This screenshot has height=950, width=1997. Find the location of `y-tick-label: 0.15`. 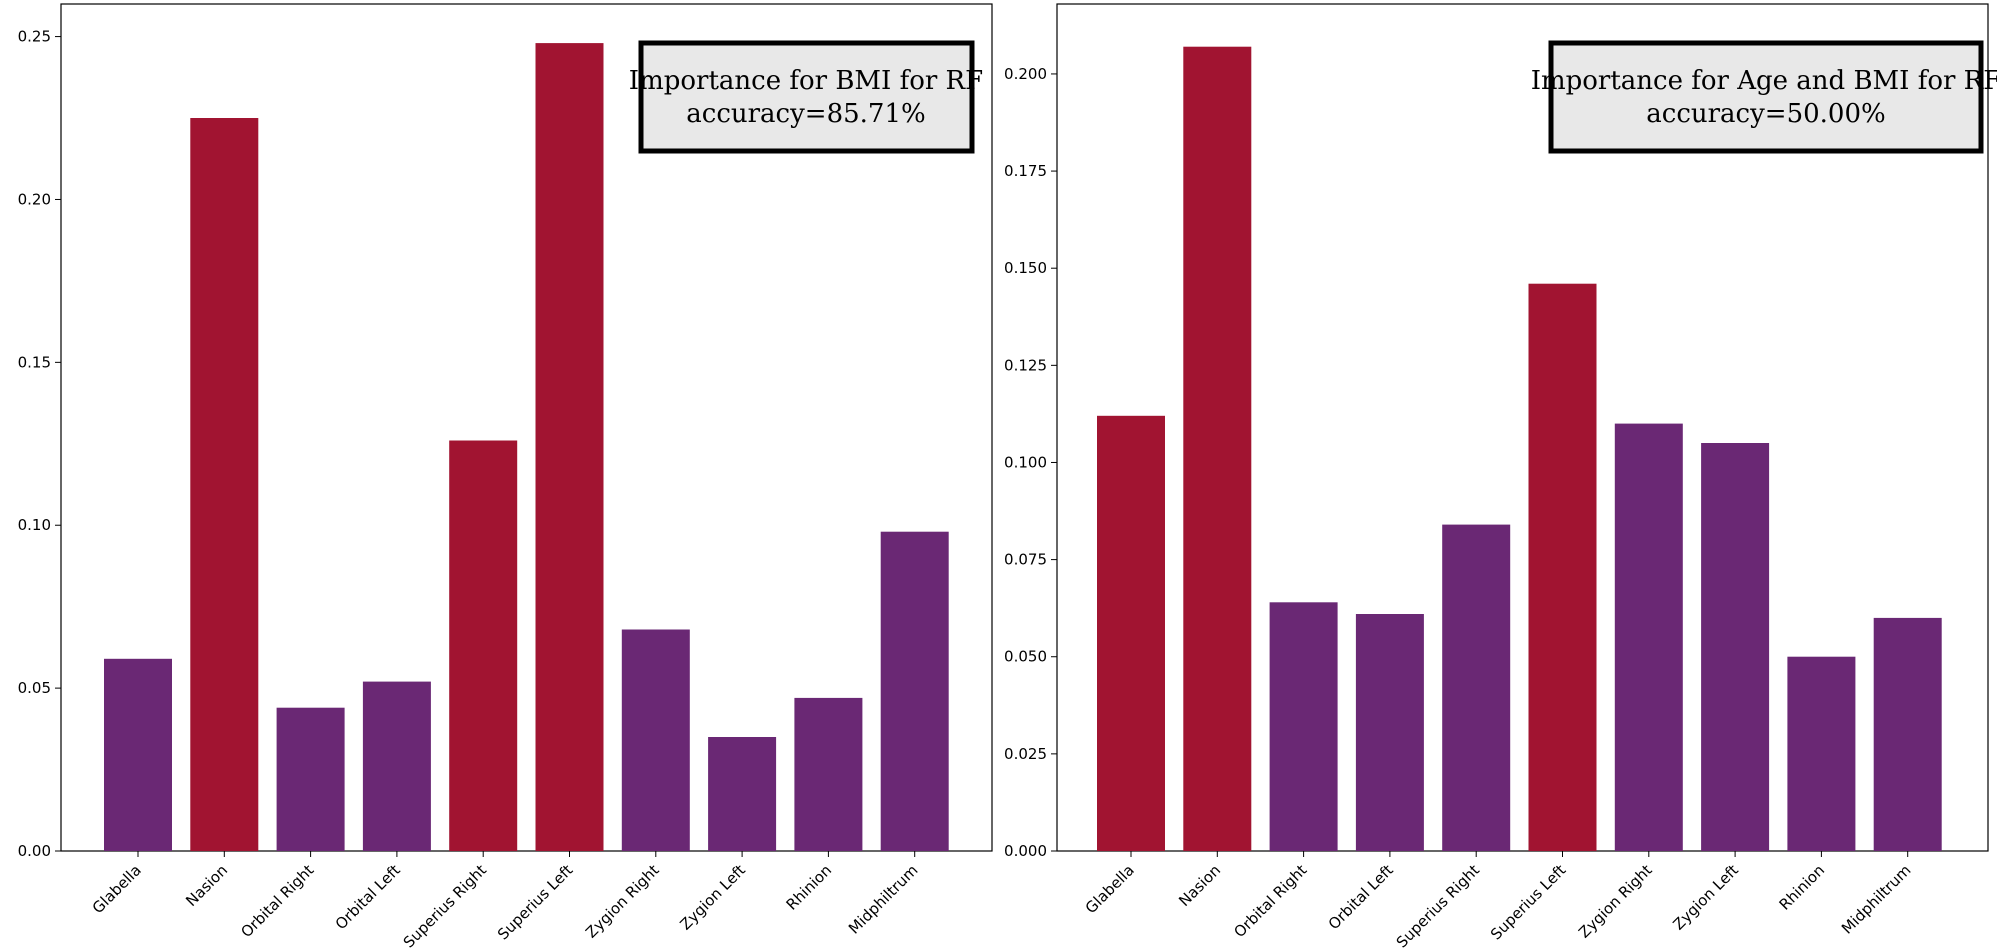

y-tick-label: 0.15 is located at coordinates (34, 362).